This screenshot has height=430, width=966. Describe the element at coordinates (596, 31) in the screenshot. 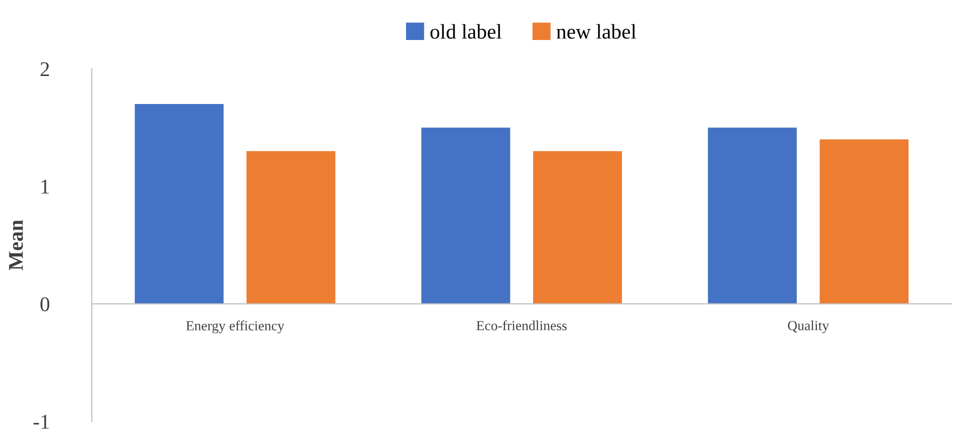

I see `legend-label: new label` at that location.